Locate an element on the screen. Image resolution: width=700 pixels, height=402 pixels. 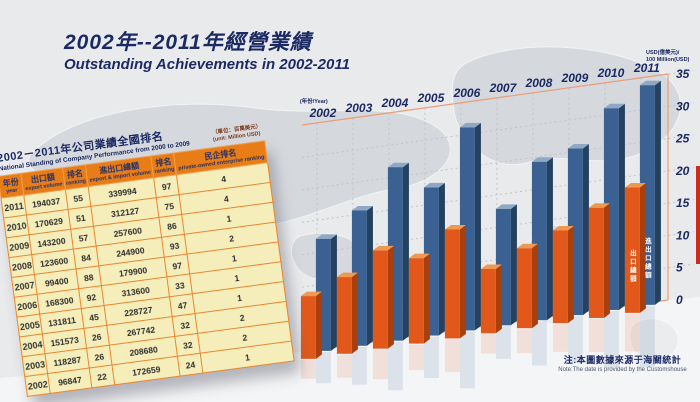
bar-export-2011 is located at coordinates (632, 250).